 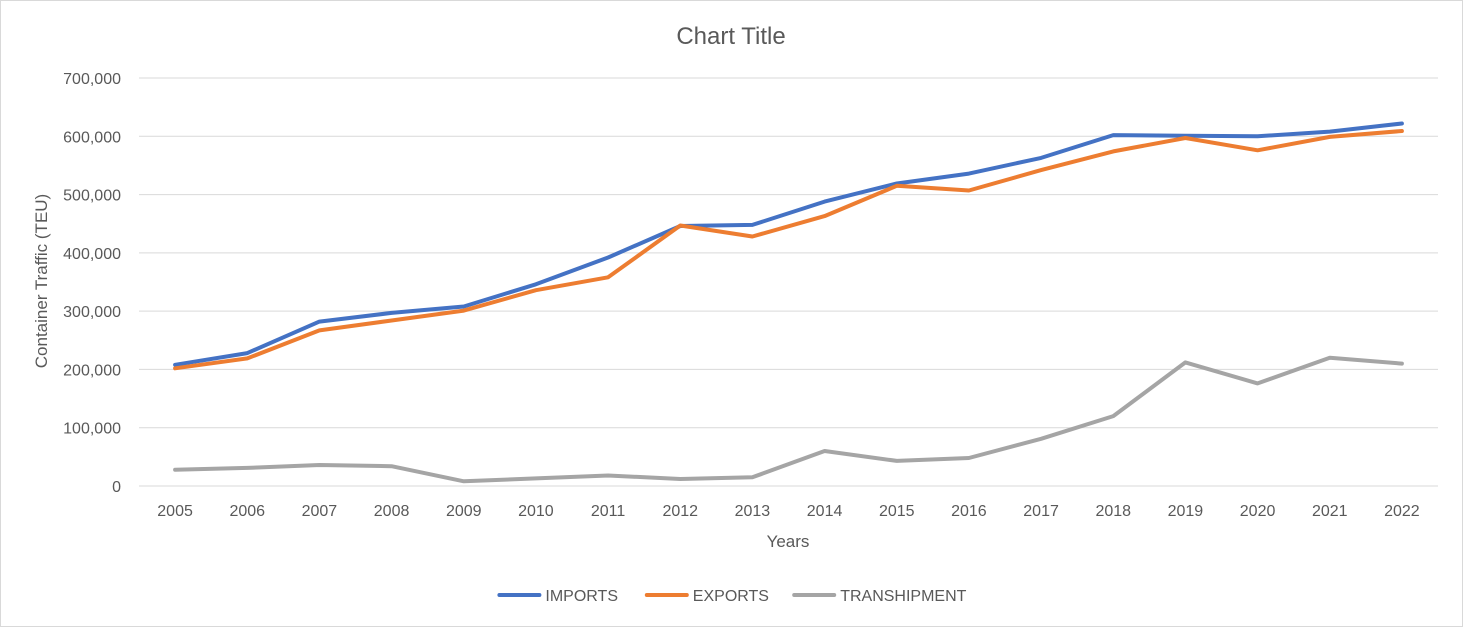 I want to click on y-tick-label: 500,000, so click(x=92, y=196).